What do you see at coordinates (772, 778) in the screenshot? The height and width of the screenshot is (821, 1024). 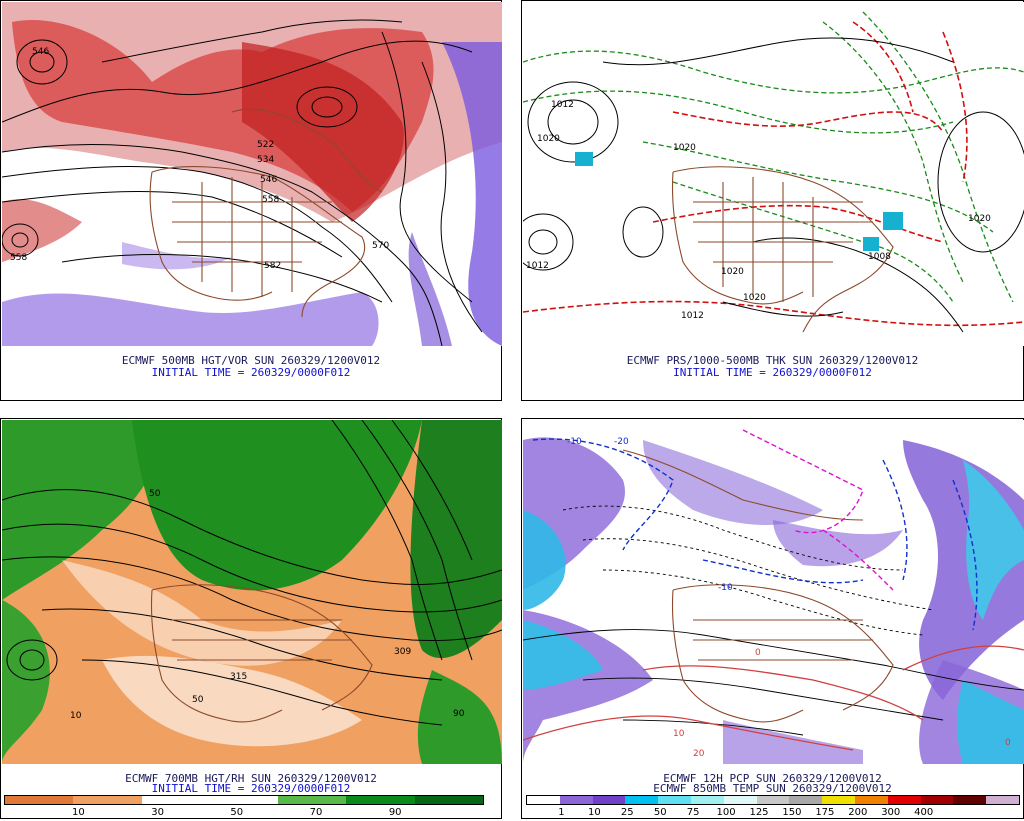 I see `panel-title: ECMWF 12H PCP SUN 260329/1200V012` at bounding box center [772, 778].